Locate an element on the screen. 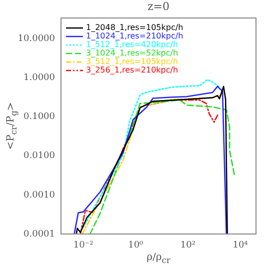  legend-label: 3_512_1,res=105kpc/h is located at coordinates (132, 61).